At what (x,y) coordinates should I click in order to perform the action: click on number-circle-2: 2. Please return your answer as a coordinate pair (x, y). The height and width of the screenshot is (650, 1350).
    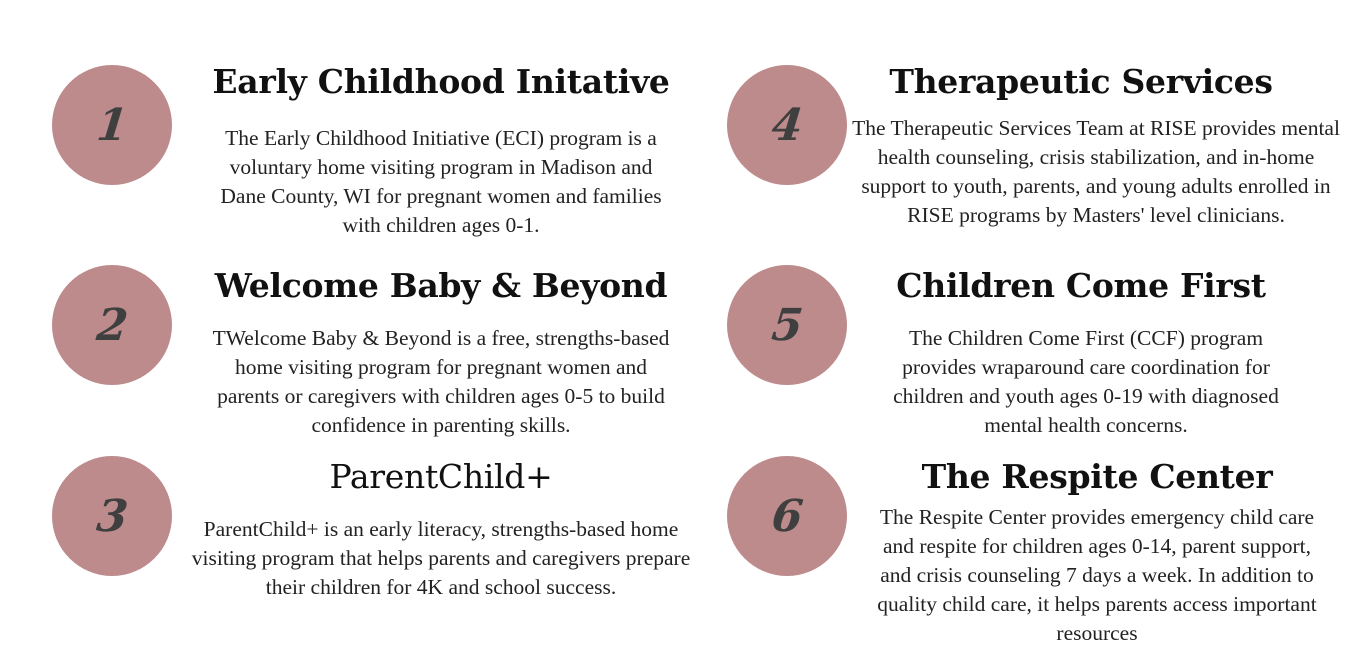
    Looking at the image, I should click on (112, 325).